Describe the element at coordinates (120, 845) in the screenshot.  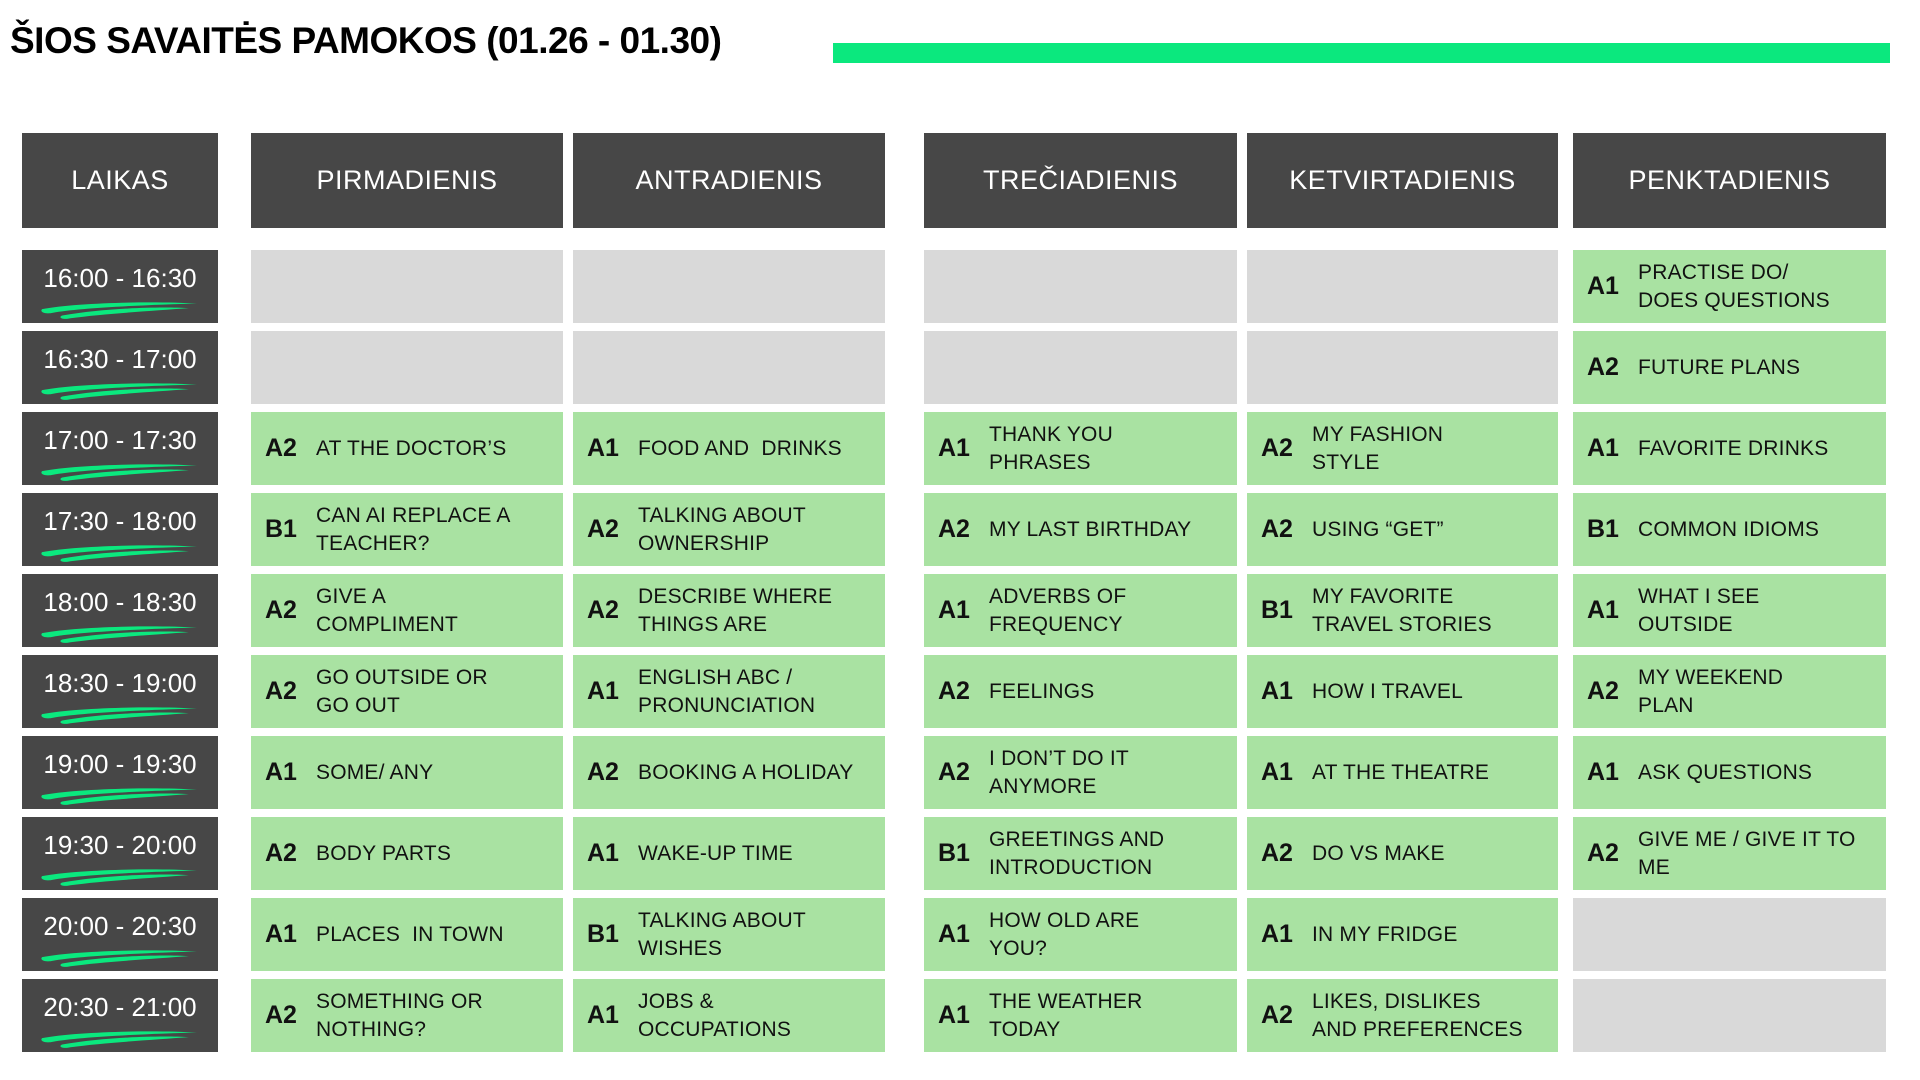
I see `time-slot-label: 19:30 - 20:00` at that location.